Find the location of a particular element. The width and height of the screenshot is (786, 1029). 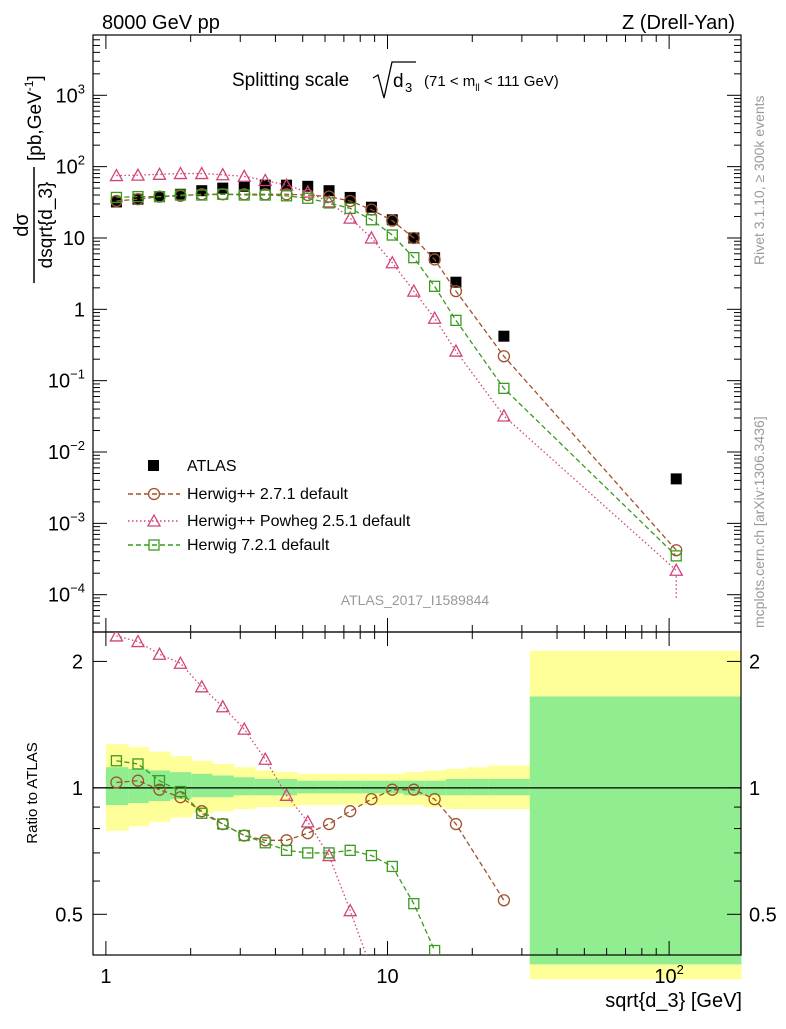

ratio-line-herwig-2-7-1-default is located at coordinates (310, 840).